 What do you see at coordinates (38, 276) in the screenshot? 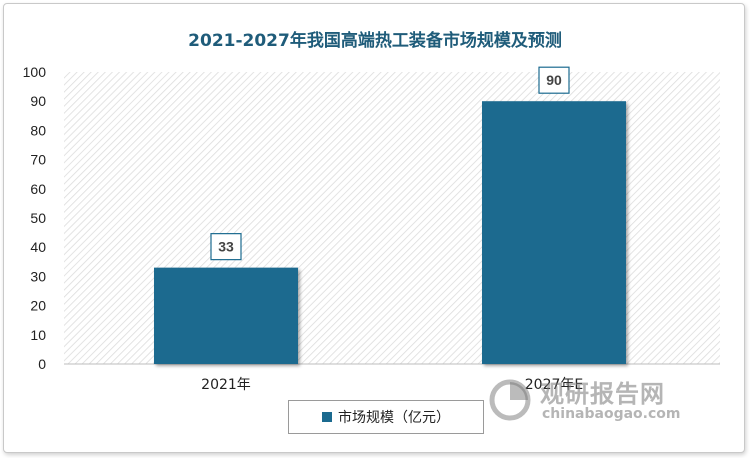
I see `y-tick-label: 30` at bounding box center [38, 276].